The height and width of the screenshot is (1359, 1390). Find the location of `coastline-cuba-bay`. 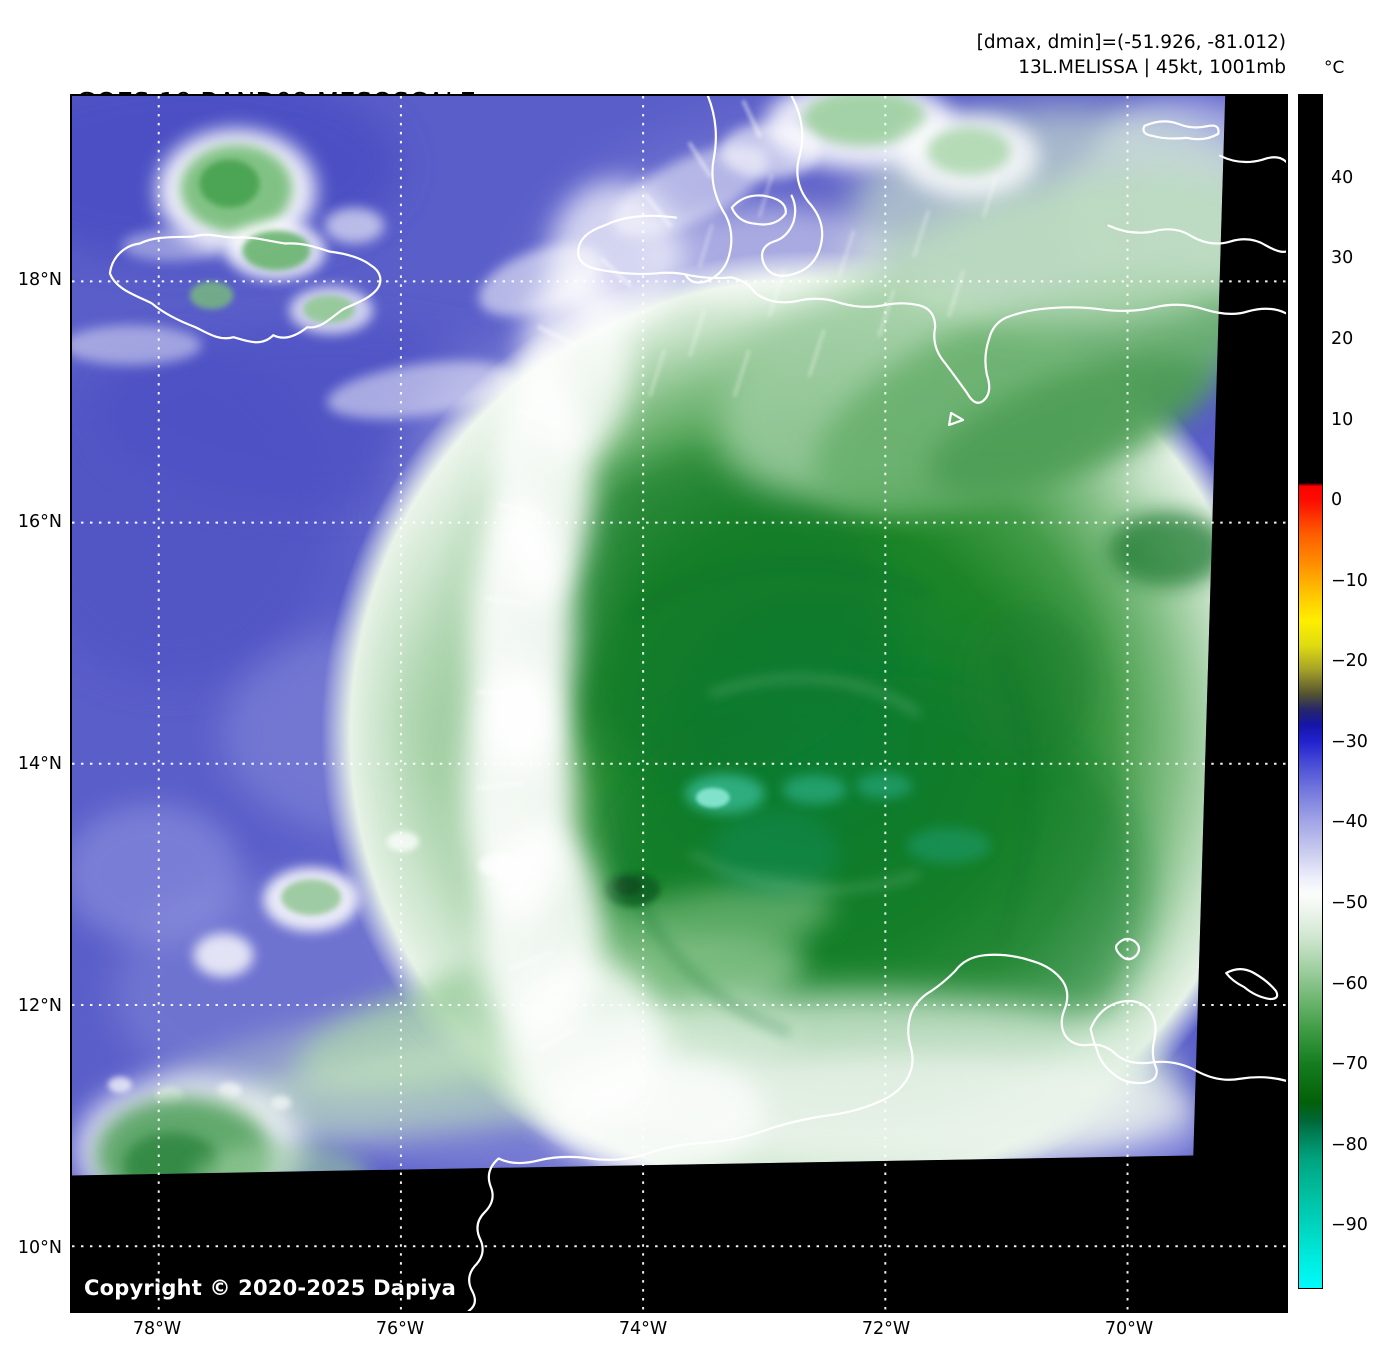

coastline-cuba-bay is located at coordinates (792, 186).